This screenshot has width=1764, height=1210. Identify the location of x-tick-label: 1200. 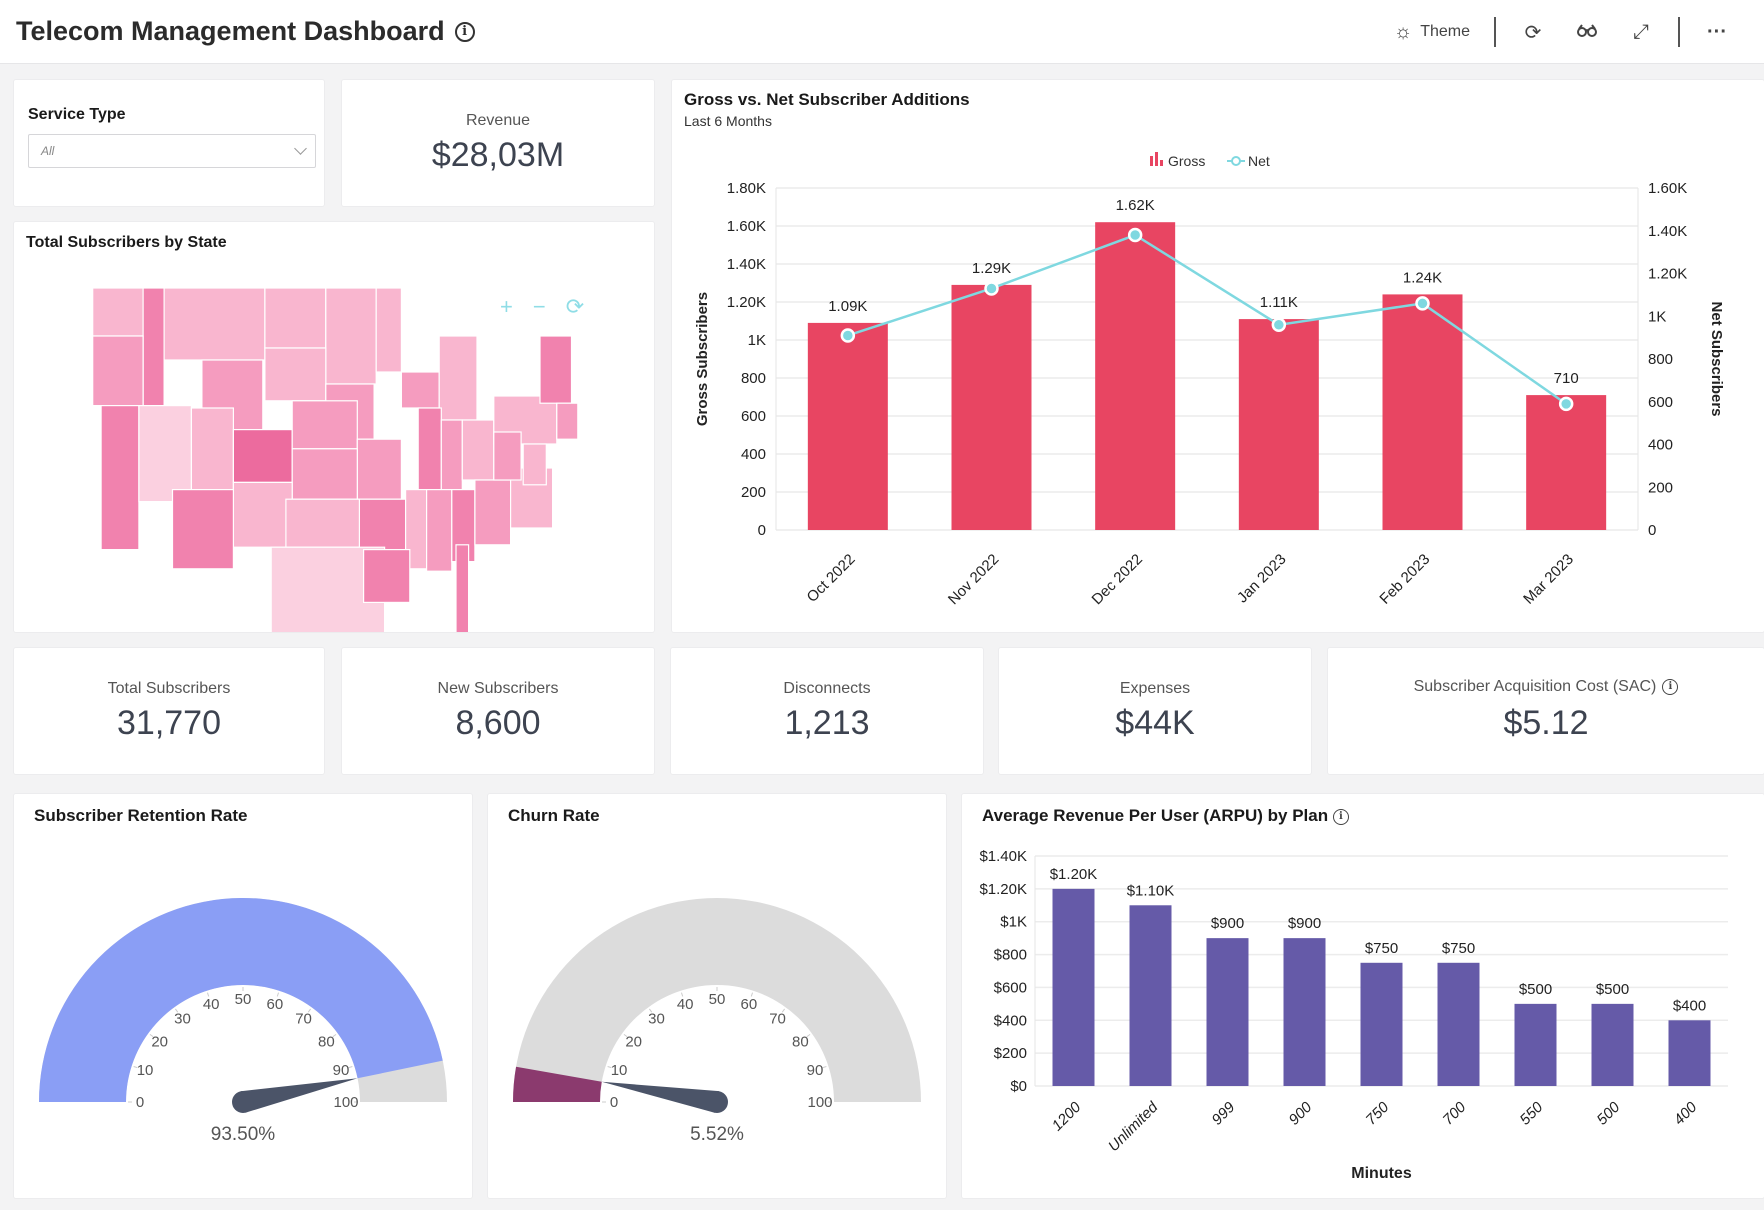
(1067, 1116).